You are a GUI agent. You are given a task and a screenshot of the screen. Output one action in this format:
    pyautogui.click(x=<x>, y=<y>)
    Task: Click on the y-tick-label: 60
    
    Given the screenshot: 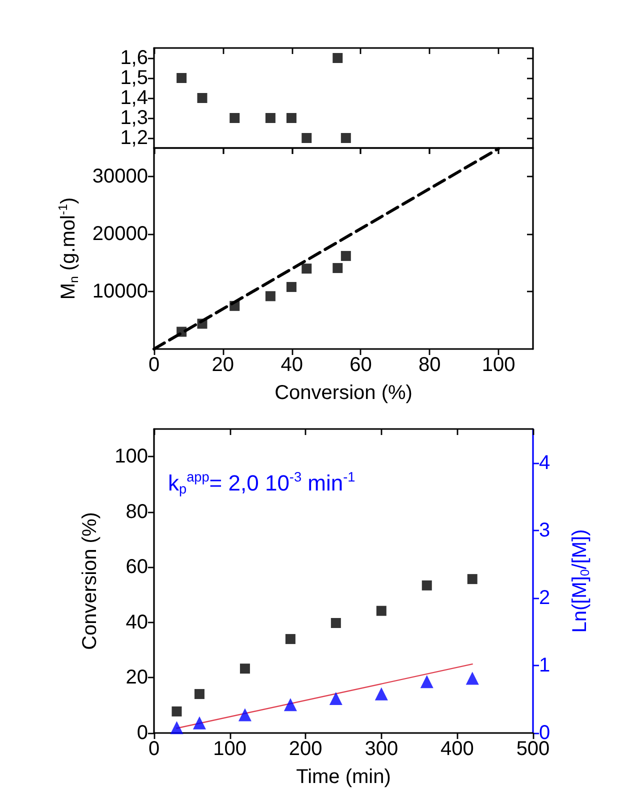 What is the action you would take?
    pyautogui.click(x=137, y=567)
    